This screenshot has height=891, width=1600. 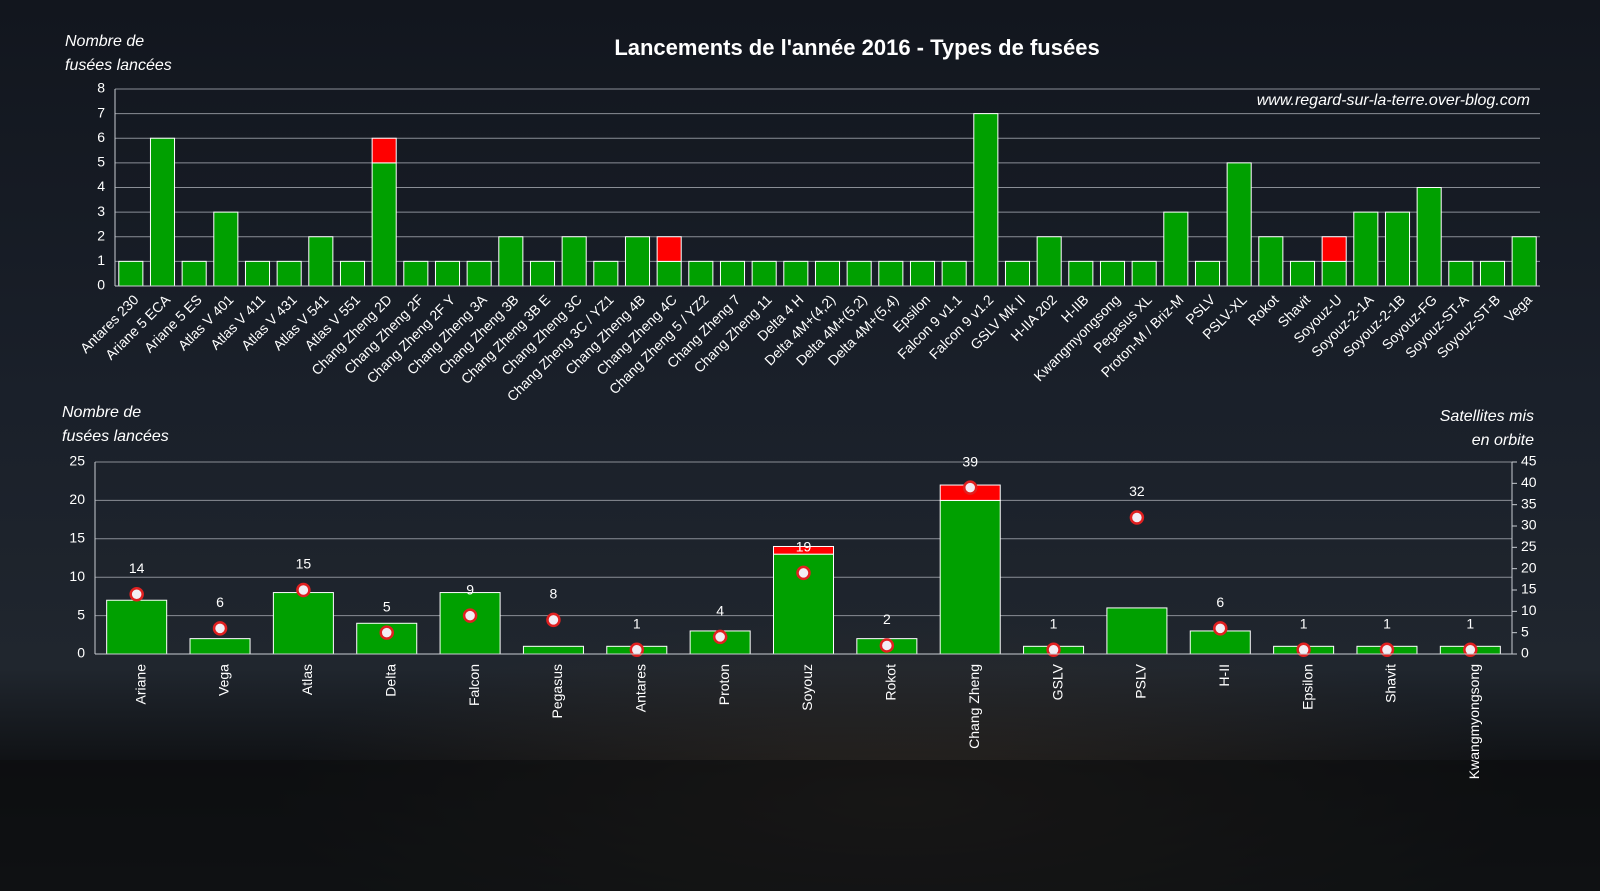 I want to click on x-tick-label: GSLV, so click(x=1057, y=681).